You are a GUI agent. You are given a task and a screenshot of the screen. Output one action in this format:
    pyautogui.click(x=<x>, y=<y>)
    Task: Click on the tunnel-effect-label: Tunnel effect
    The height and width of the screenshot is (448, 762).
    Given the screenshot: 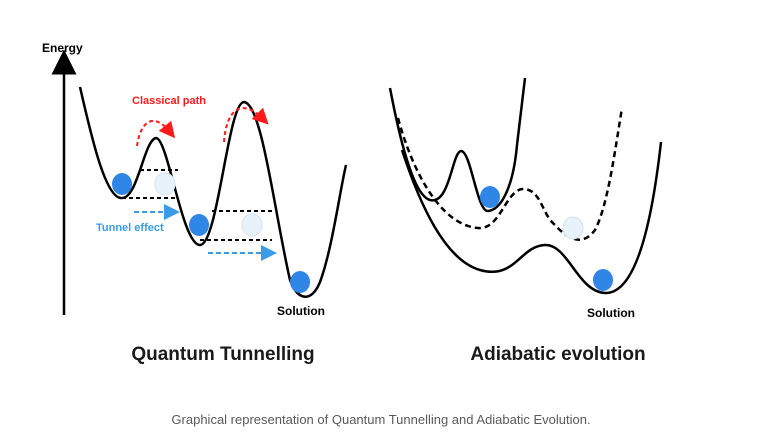 What is the action you would take?
    pyautogui.click(x=130, y=228)
    